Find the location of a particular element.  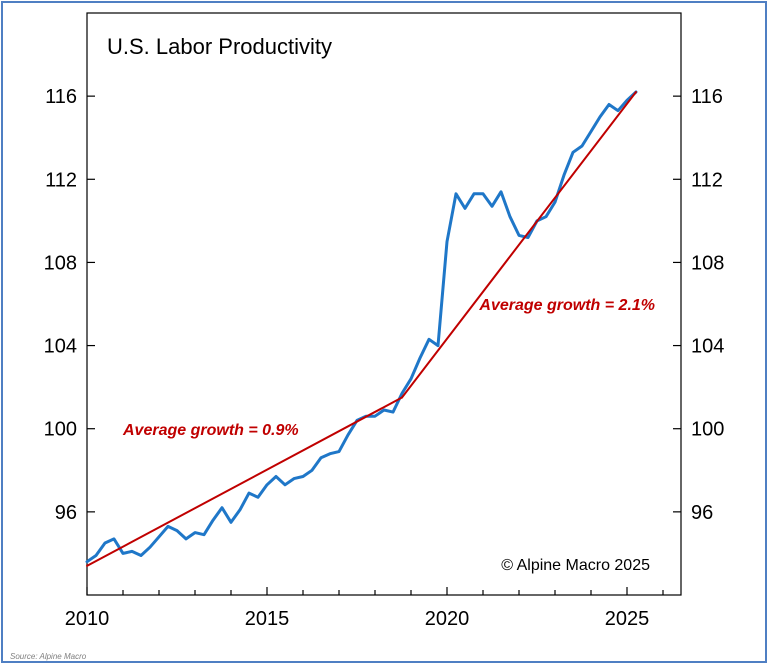

y-tick-label-right: 116 is located at coordinates (707, 97).